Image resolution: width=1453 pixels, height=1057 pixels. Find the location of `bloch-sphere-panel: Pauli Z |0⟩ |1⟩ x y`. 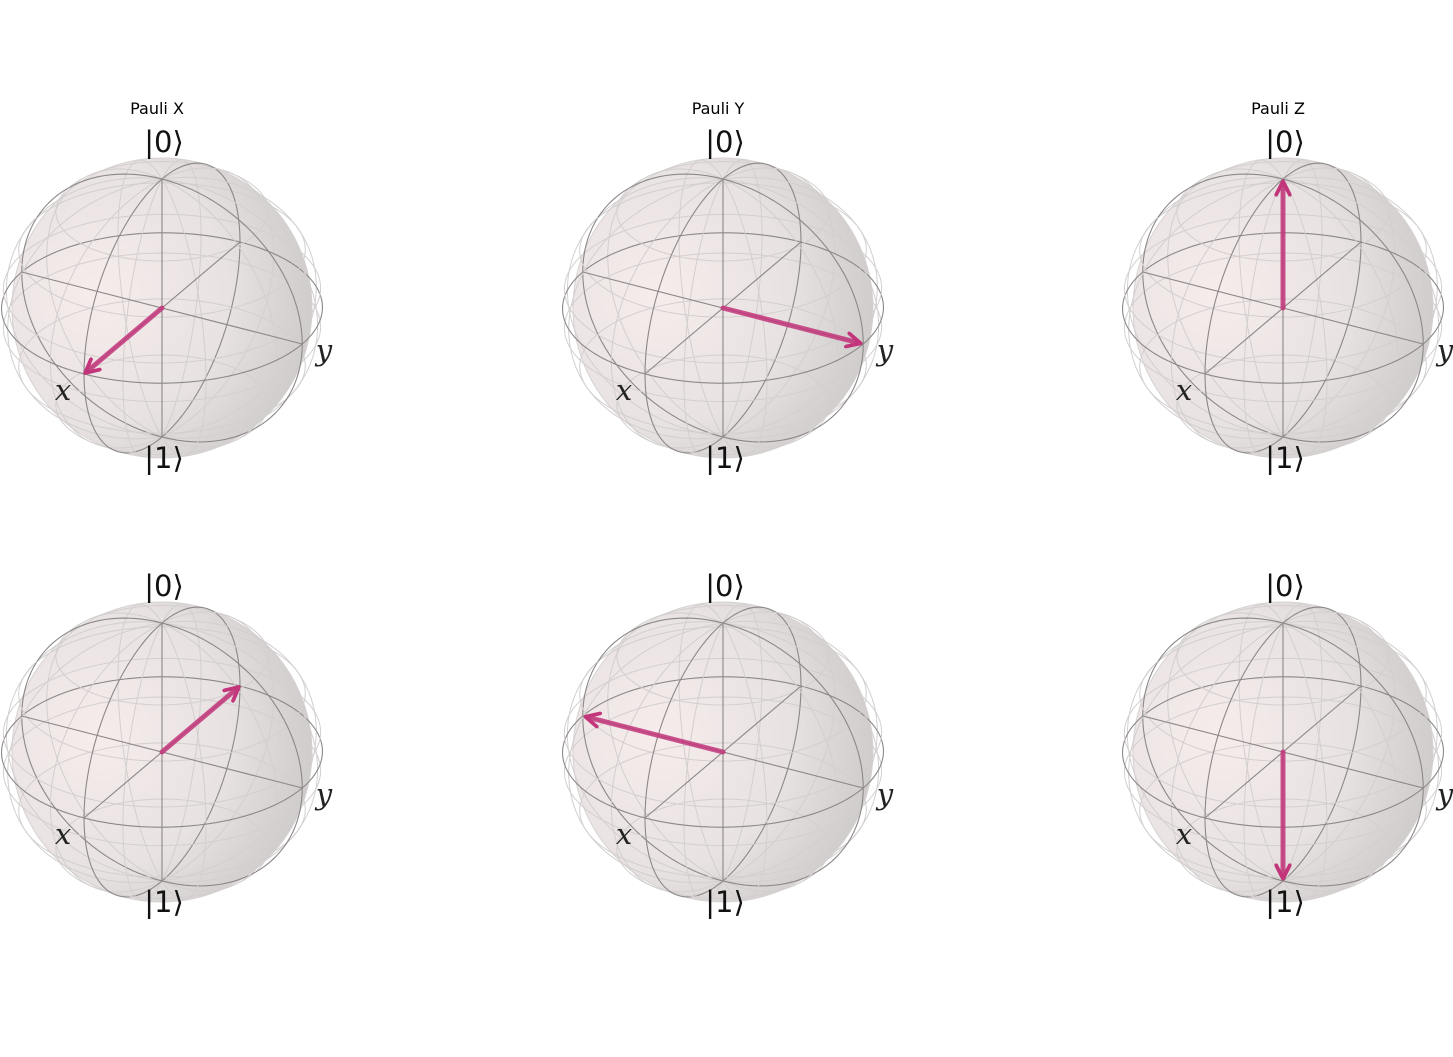

bloch-sphere-panel: Pauli Z |0⟩ |1⟩ x y is located at coordinates (1287, 287).